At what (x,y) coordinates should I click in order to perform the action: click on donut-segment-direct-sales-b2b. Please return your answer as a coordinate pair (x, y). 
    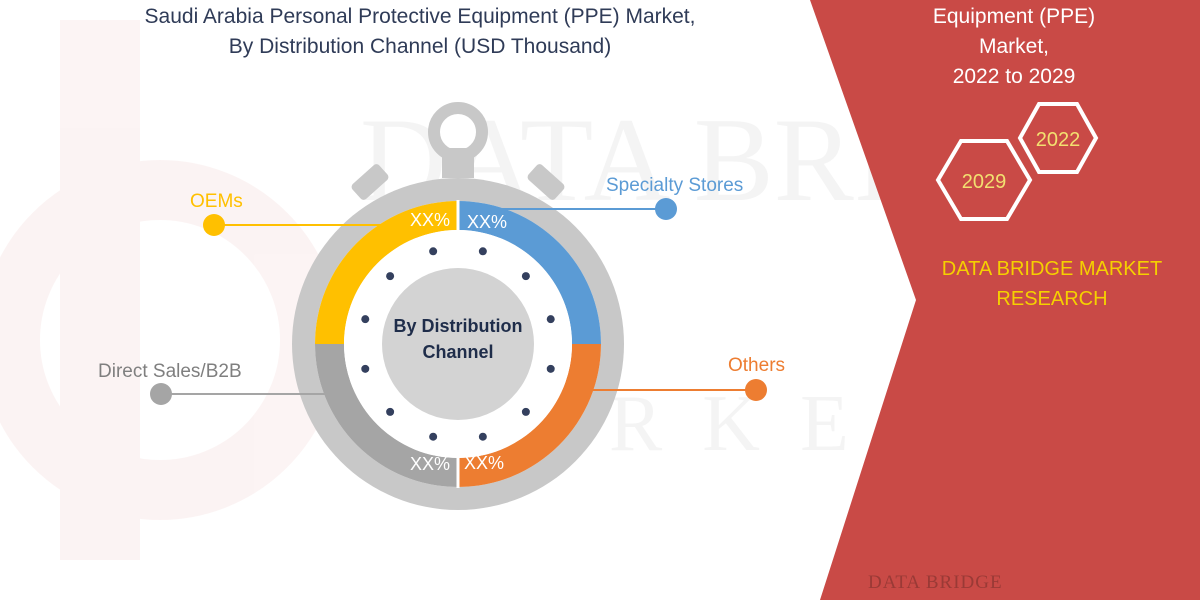
    Looking at the image, I should click on (386, 415).